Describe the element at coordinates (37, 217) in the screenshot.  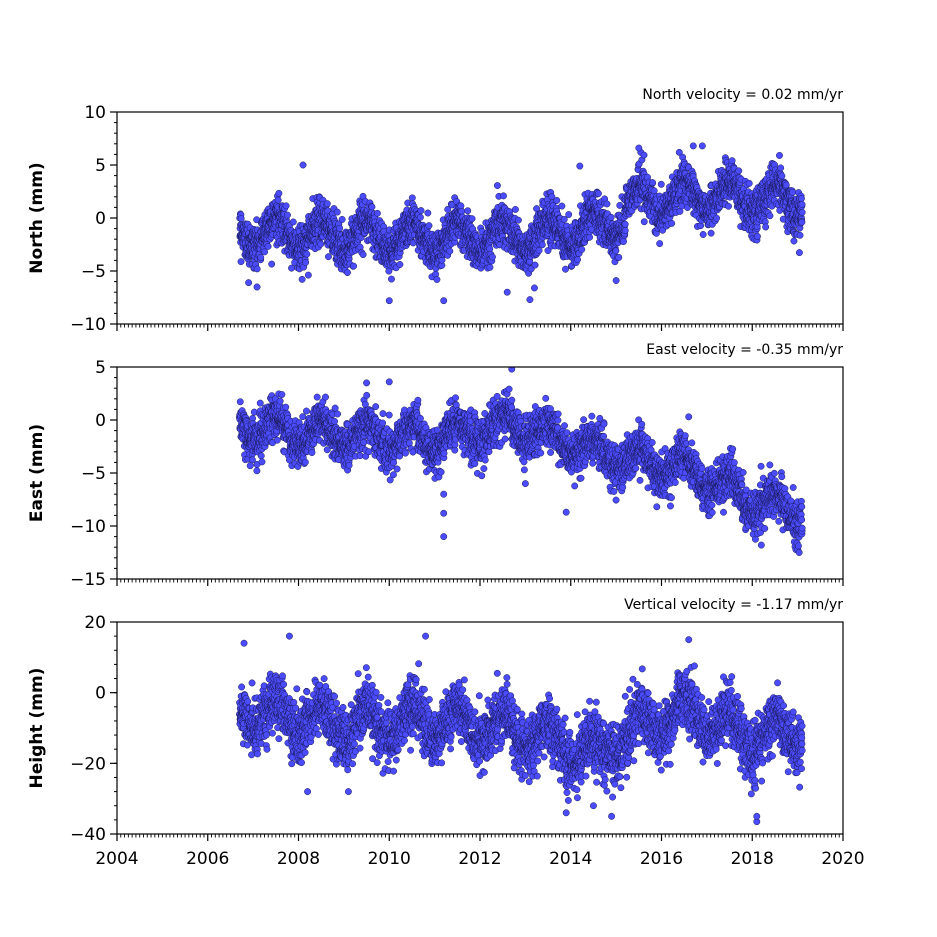
I see `north-y-axis-label: North (mm)` at that location.